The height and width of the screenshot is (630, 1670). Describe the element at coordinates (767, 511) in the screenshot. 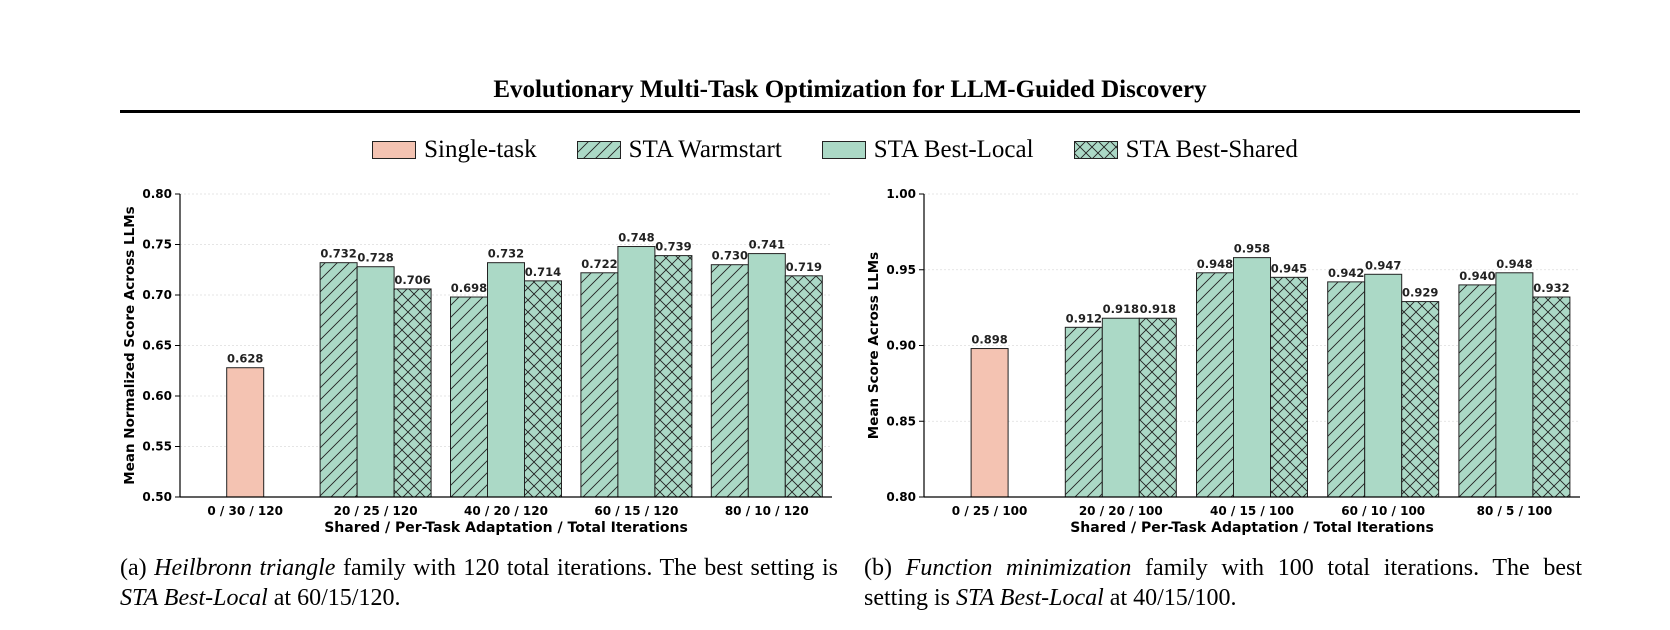

I see `x-tick-label-a: 80 / 10 / 120` at that location.